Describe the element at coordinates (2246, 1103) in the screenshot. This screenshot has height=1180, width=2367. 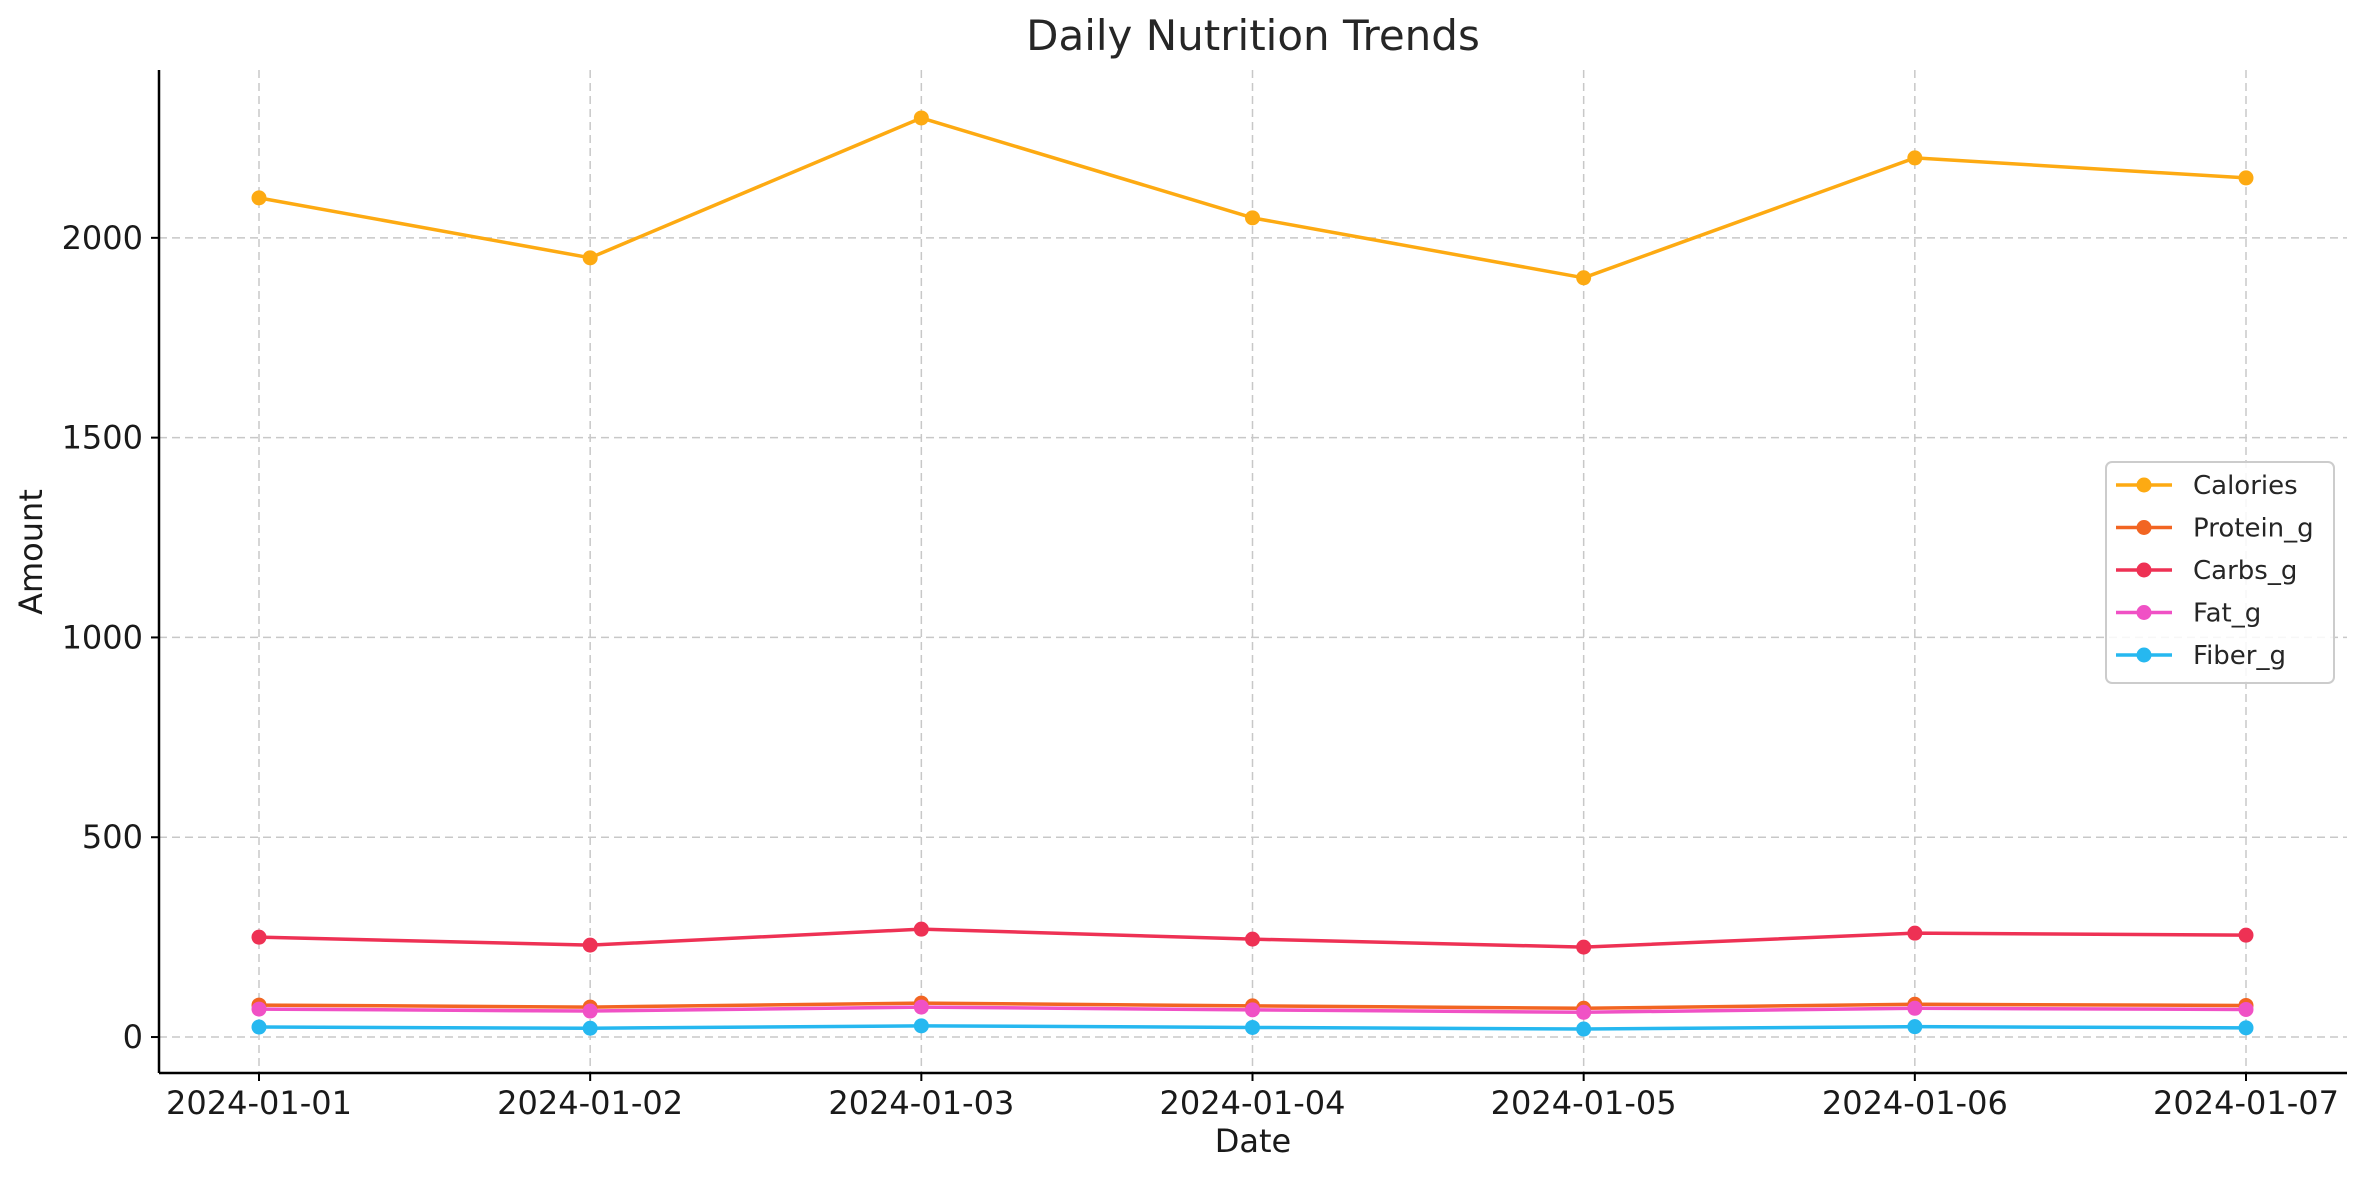
I see `x-tick-label: 2024-01-07` at that location.